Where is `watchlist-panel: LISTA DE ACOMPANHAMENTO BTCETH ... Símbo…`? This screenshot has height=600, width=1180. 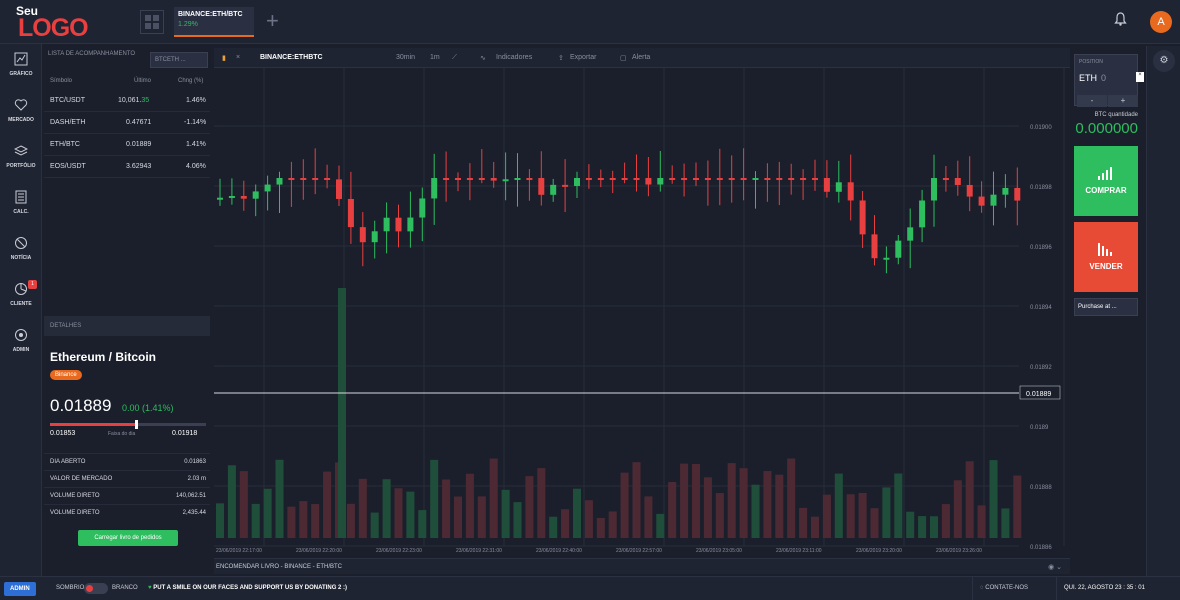 watchlist-panel: LISTA DE ACOMPANHAMENTO BTCETH ... Símbo… is located at coordinates (127, 113).